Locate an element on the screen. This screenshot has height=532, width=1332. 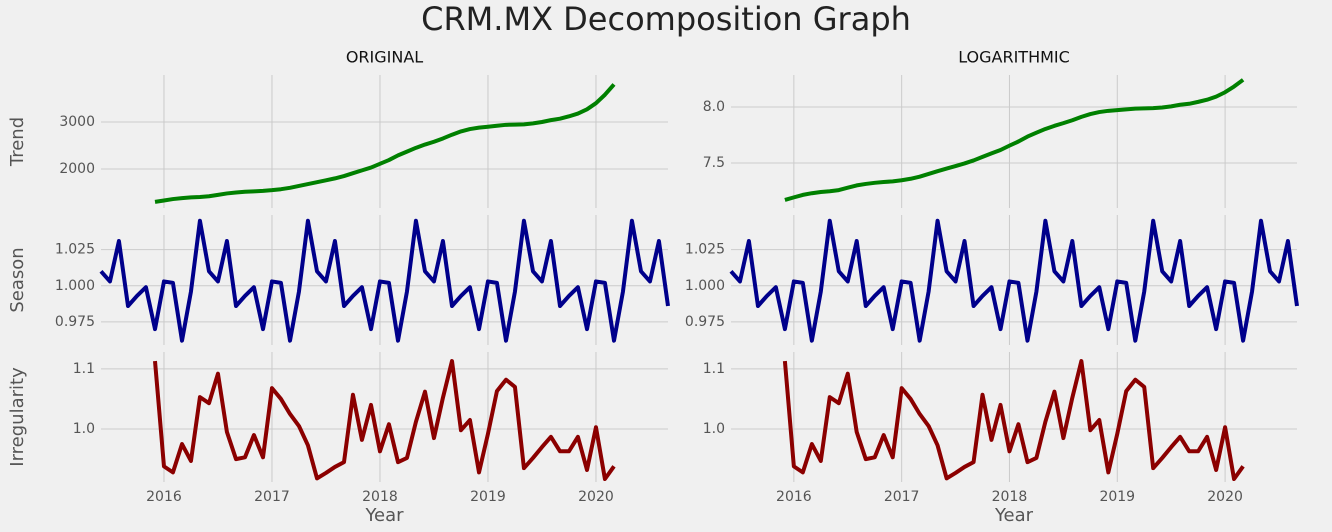
y-axis-label: Season is located at coordinates (17, 279).